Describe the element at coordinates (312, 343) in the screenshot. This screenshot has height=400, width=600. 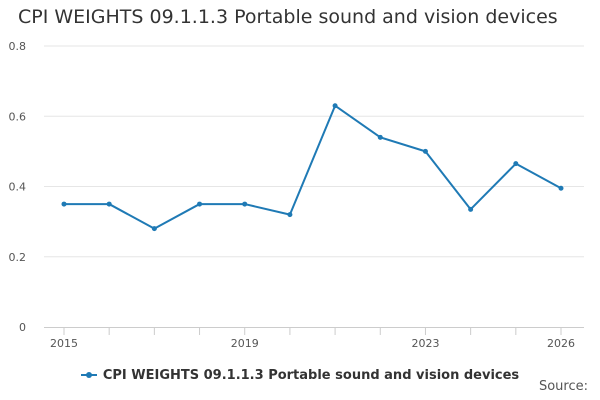
I see `x-axis-tick-labels: 2015 2019 2023 2026` at that location.